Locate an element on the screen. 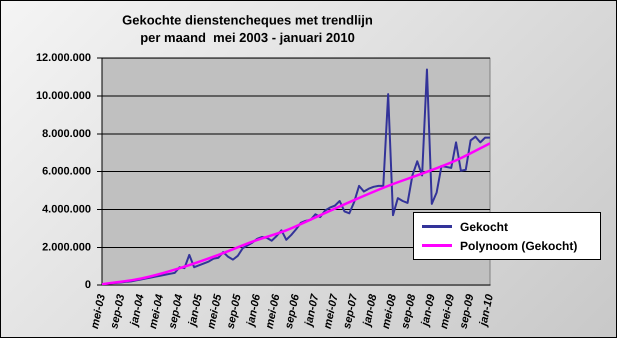 Image resolution: width=617 pixels, height=338 pixels. y-tick-label: 12.000.000 is located at coordinates (63, 58).